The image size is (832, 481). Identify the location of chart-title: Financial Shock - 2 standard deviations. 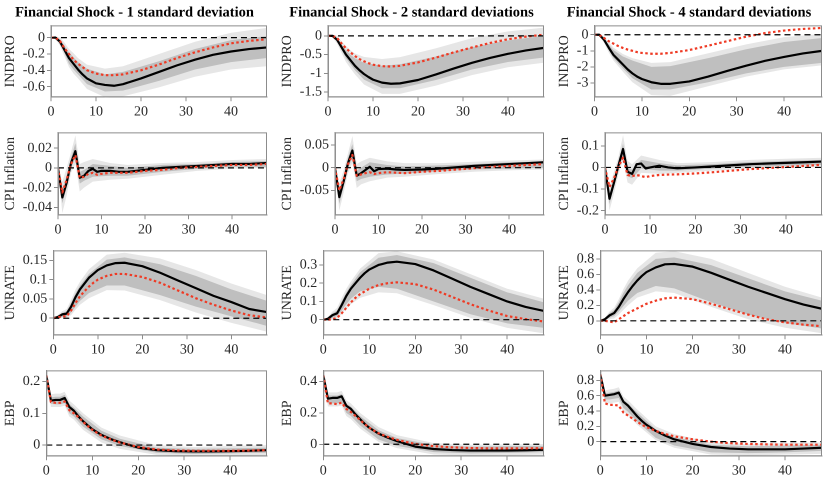
(411, 12).